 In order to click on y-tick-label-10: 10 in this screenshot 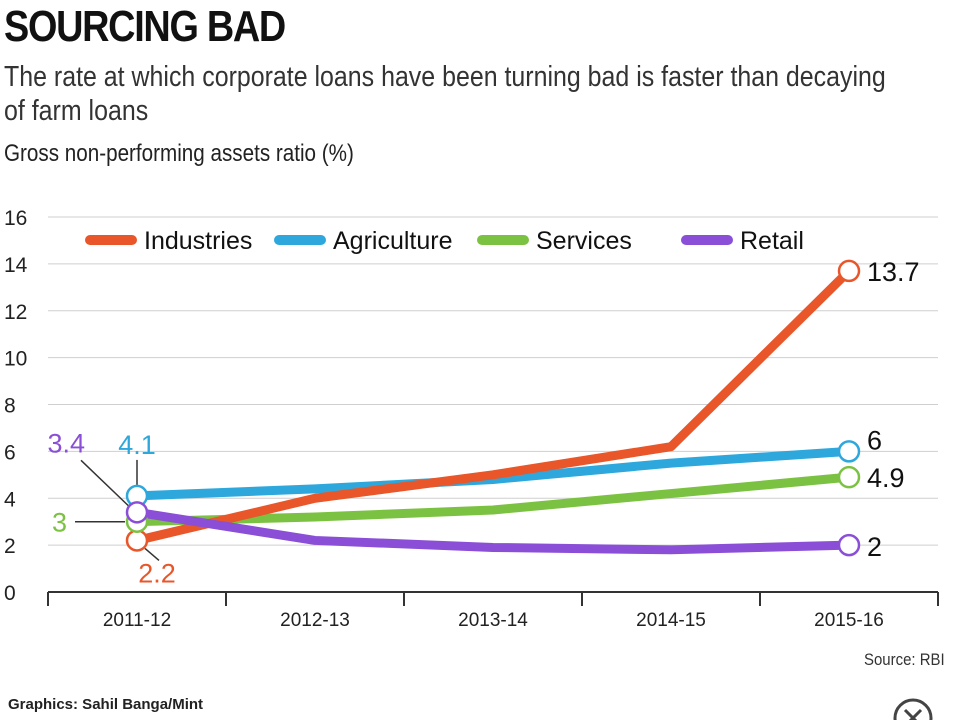, I will do `click(15, 359)`.